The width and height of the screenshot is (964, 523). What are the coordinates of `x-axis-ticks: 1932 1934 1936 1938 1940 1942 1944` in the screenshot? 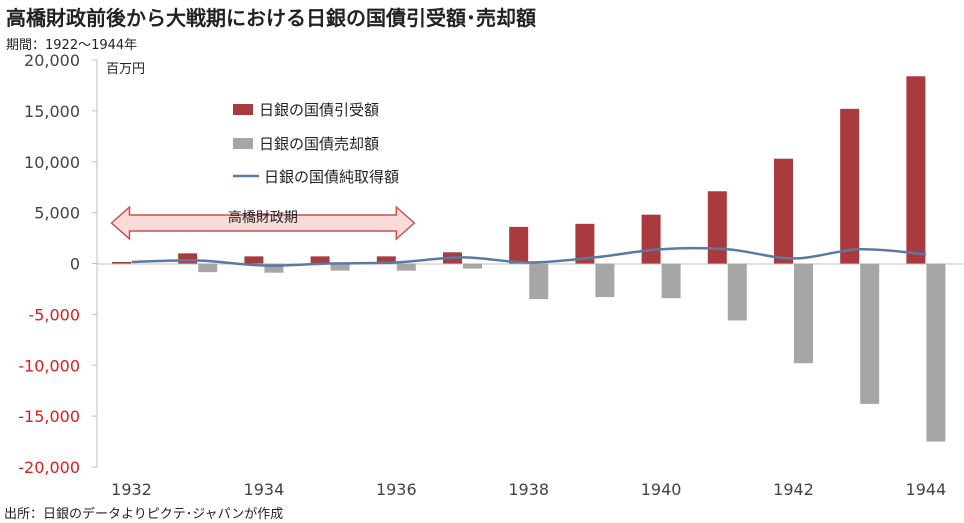 It's located at (528, 489).